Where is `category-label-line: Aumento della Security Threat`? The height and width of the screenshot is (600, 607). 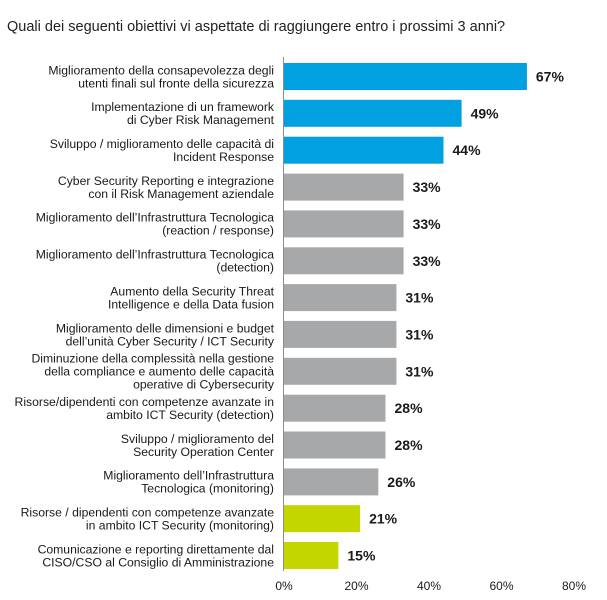 category-label-line: Aumento della Security Threat is located at coordinates (192, 291).